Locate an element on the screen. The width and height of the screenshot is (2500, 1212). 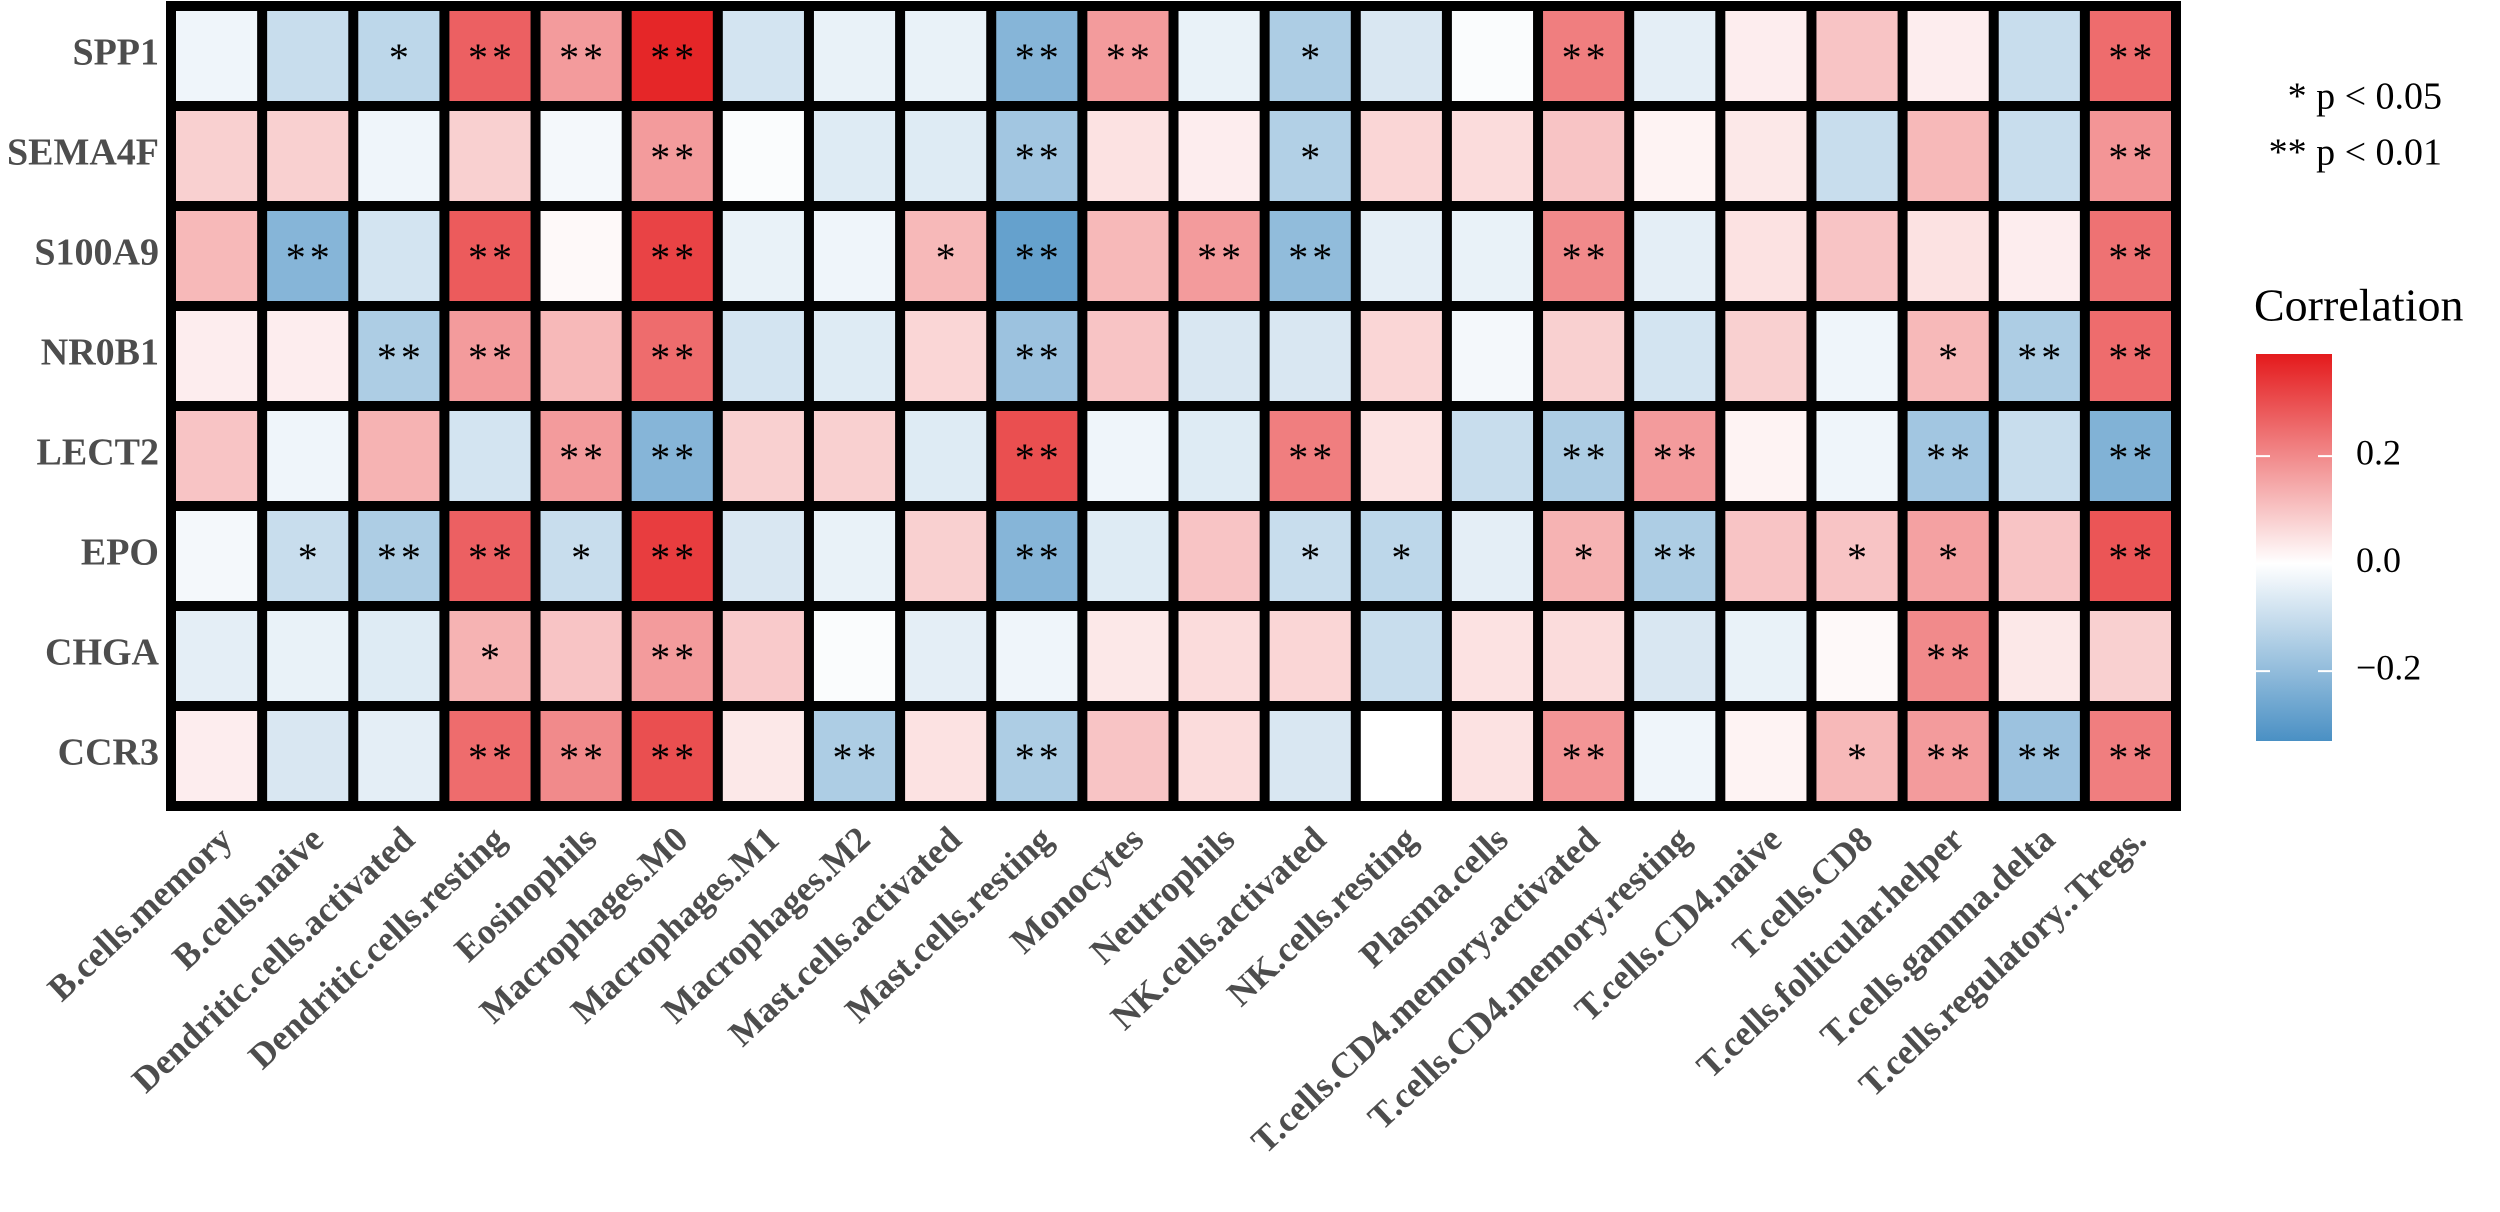
colorbar-title: Correlation is located at coordinates (2359, 305).